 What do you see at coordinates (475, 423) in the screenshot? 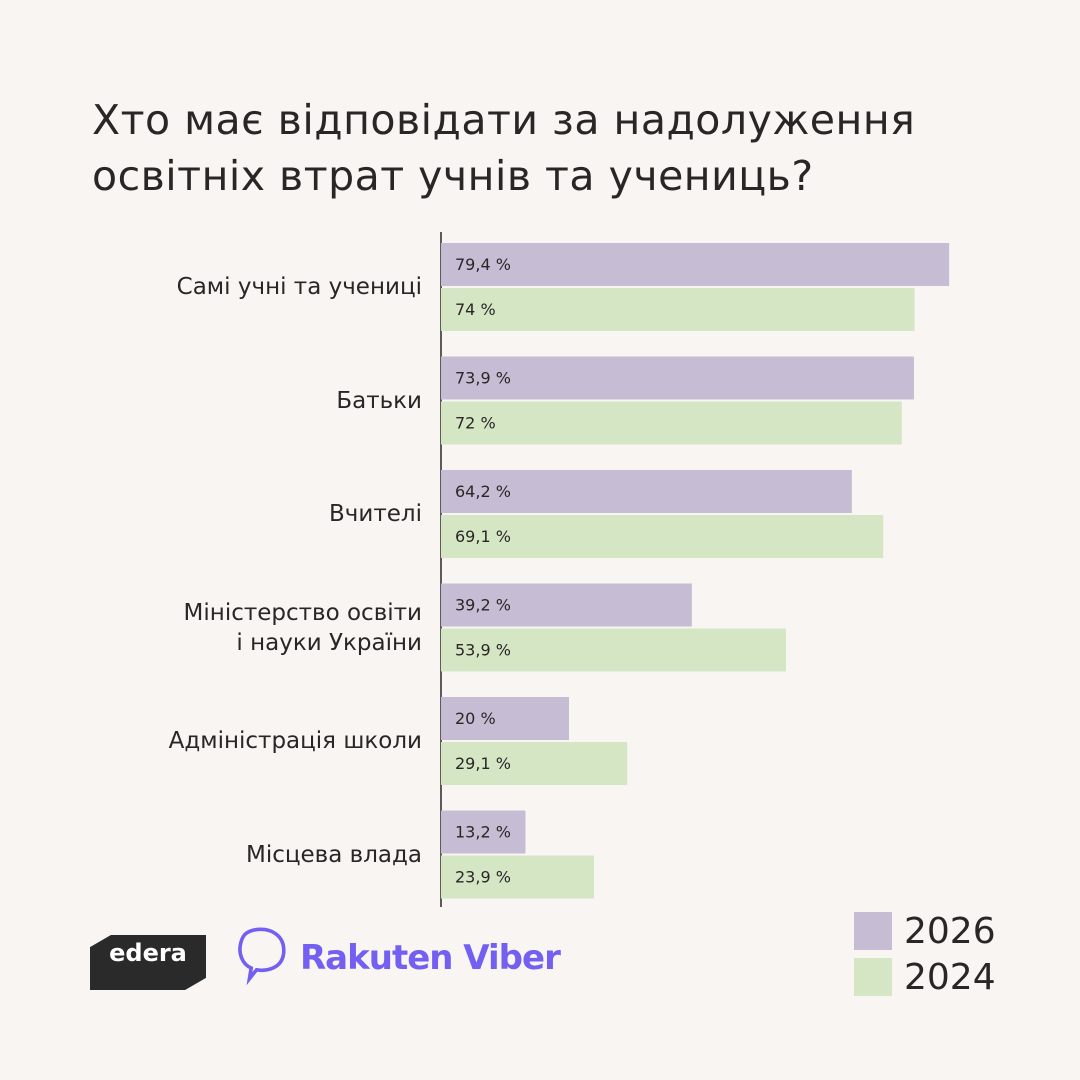
I see `value-label: 72 %` at bounding box center [475, 423].